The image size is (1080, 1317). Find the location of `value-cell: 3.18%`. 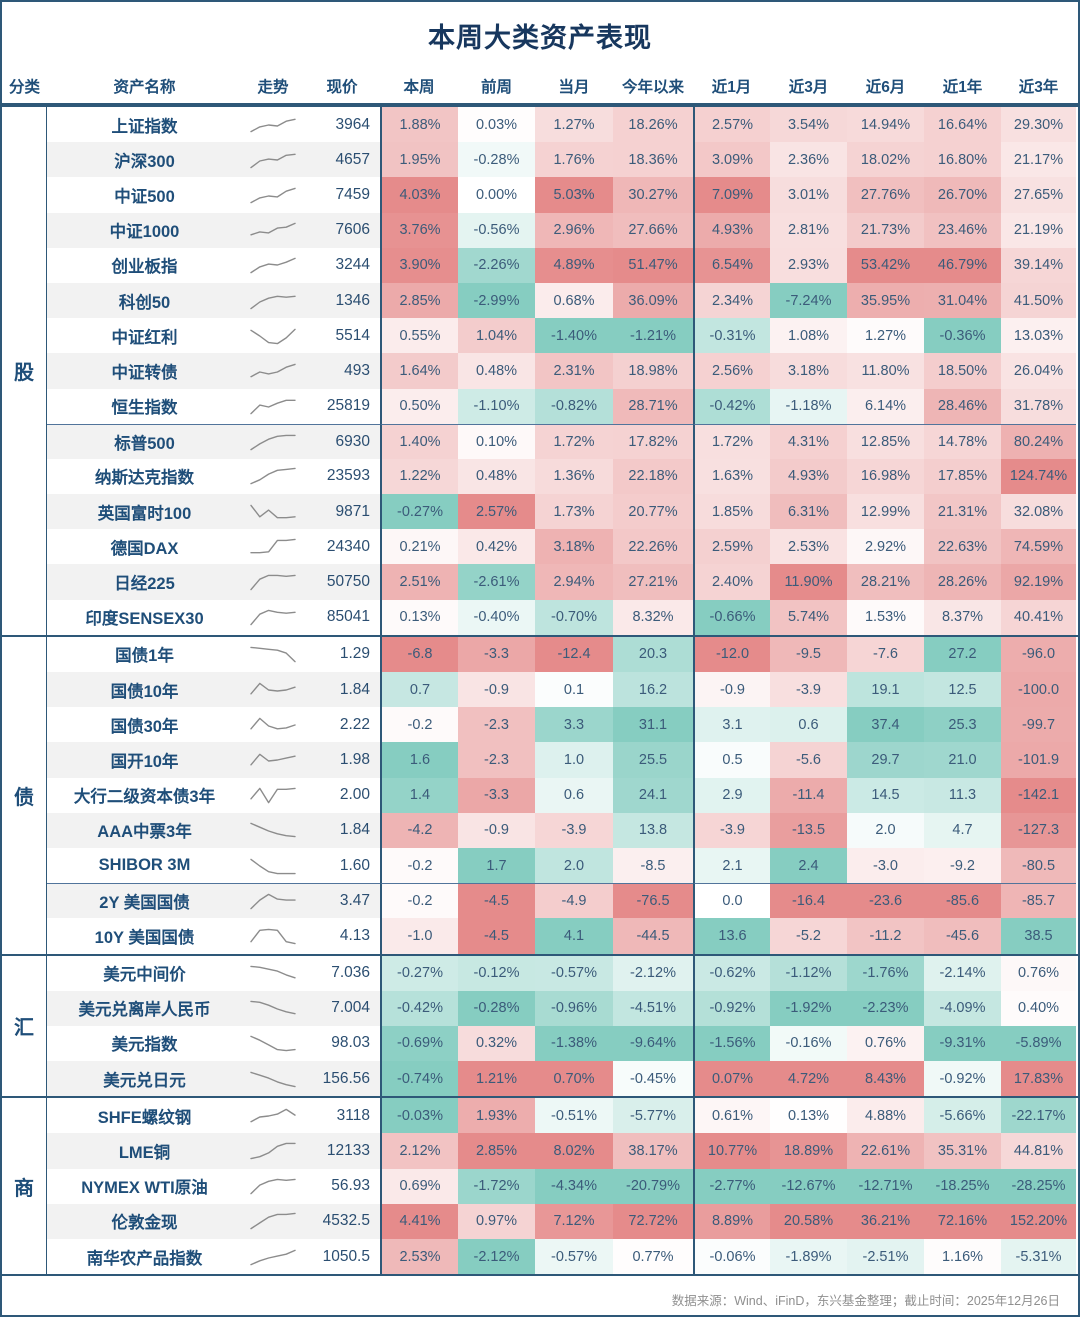

value-cell: 3.18% is located at coordinates (808, 371).